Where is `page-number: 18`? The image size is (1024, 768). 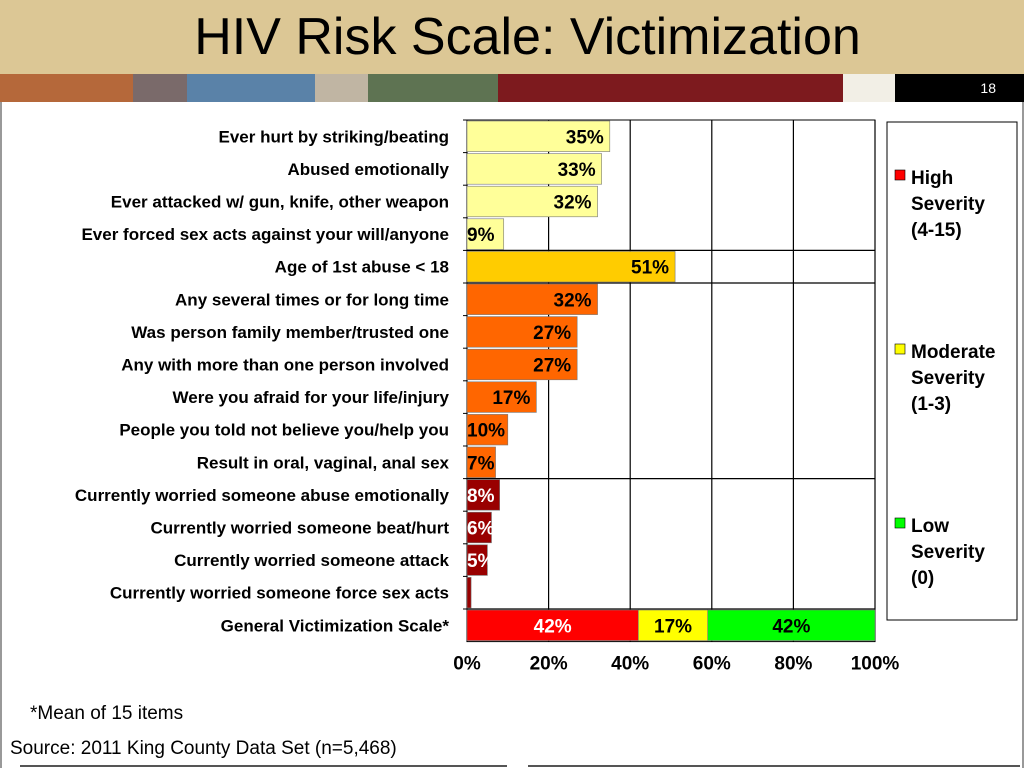 page-number: 18 is located at coordinates (988, 88).